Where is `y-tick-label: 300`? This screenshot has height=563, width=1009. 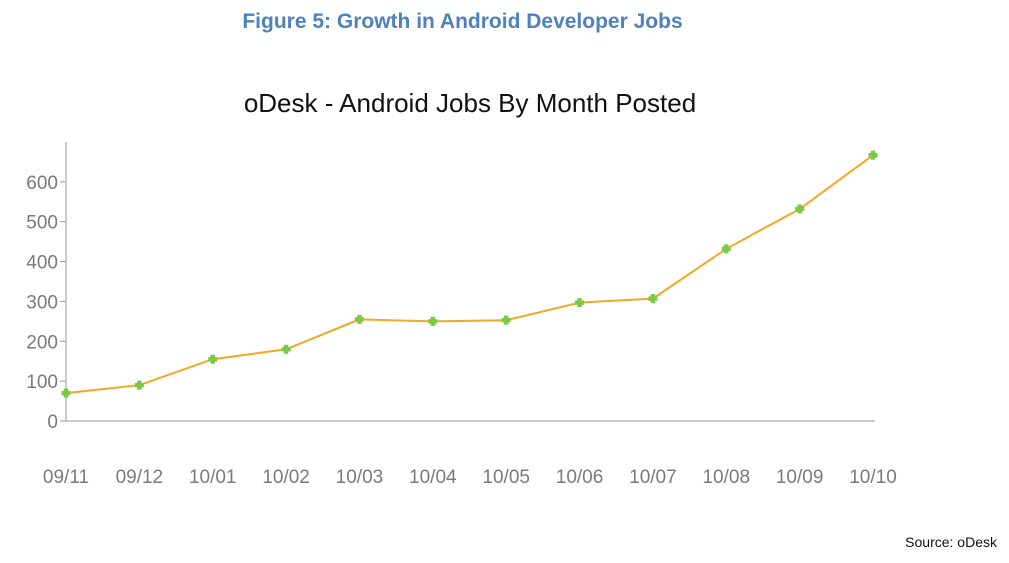
y-tick-label: 300 is located at coordinates (42, 302).